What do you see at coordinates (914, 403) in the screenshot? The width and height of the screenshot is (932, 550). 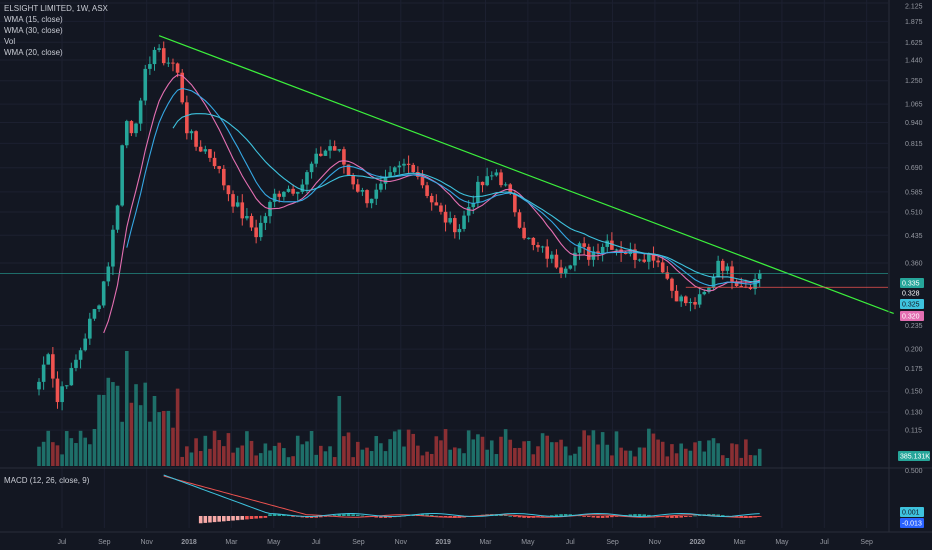 I see `price-tags: 0.335 0.328 0.325 0.320 385.131K 0.001 -0.013` at bounding box center [914, 403].